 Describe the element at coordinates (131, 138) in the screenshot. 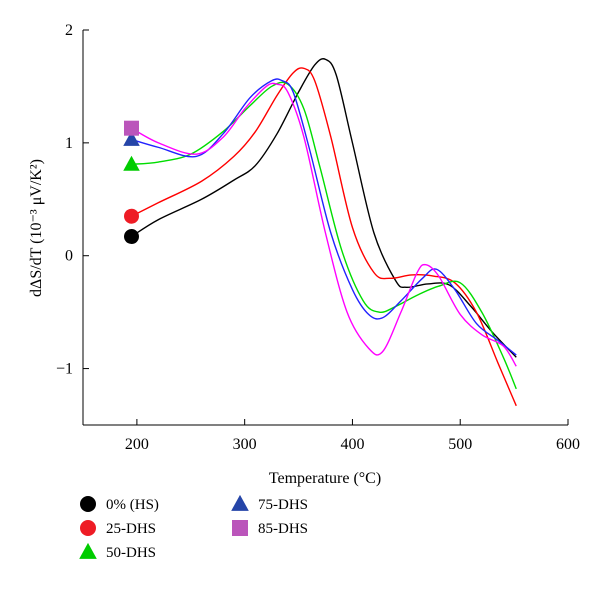

I see `start-marker-75-dhs` at that location.